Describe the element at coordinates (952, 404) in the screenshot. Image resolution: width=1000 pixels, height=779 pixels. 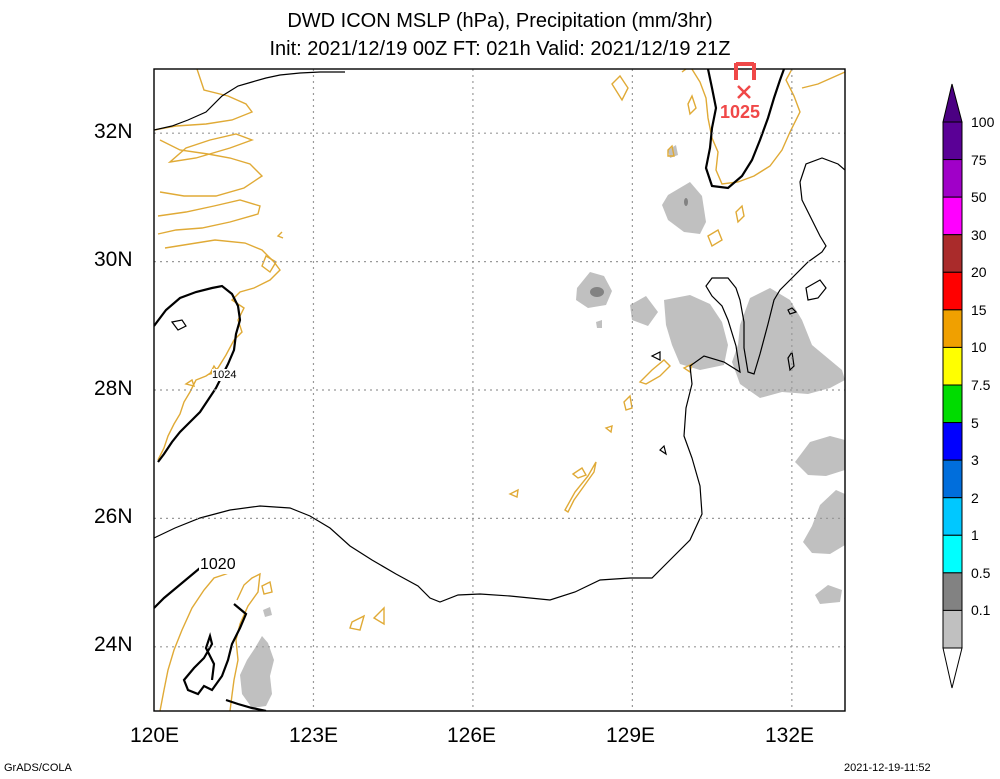
I see `legend-swatch-7.5` at that location.